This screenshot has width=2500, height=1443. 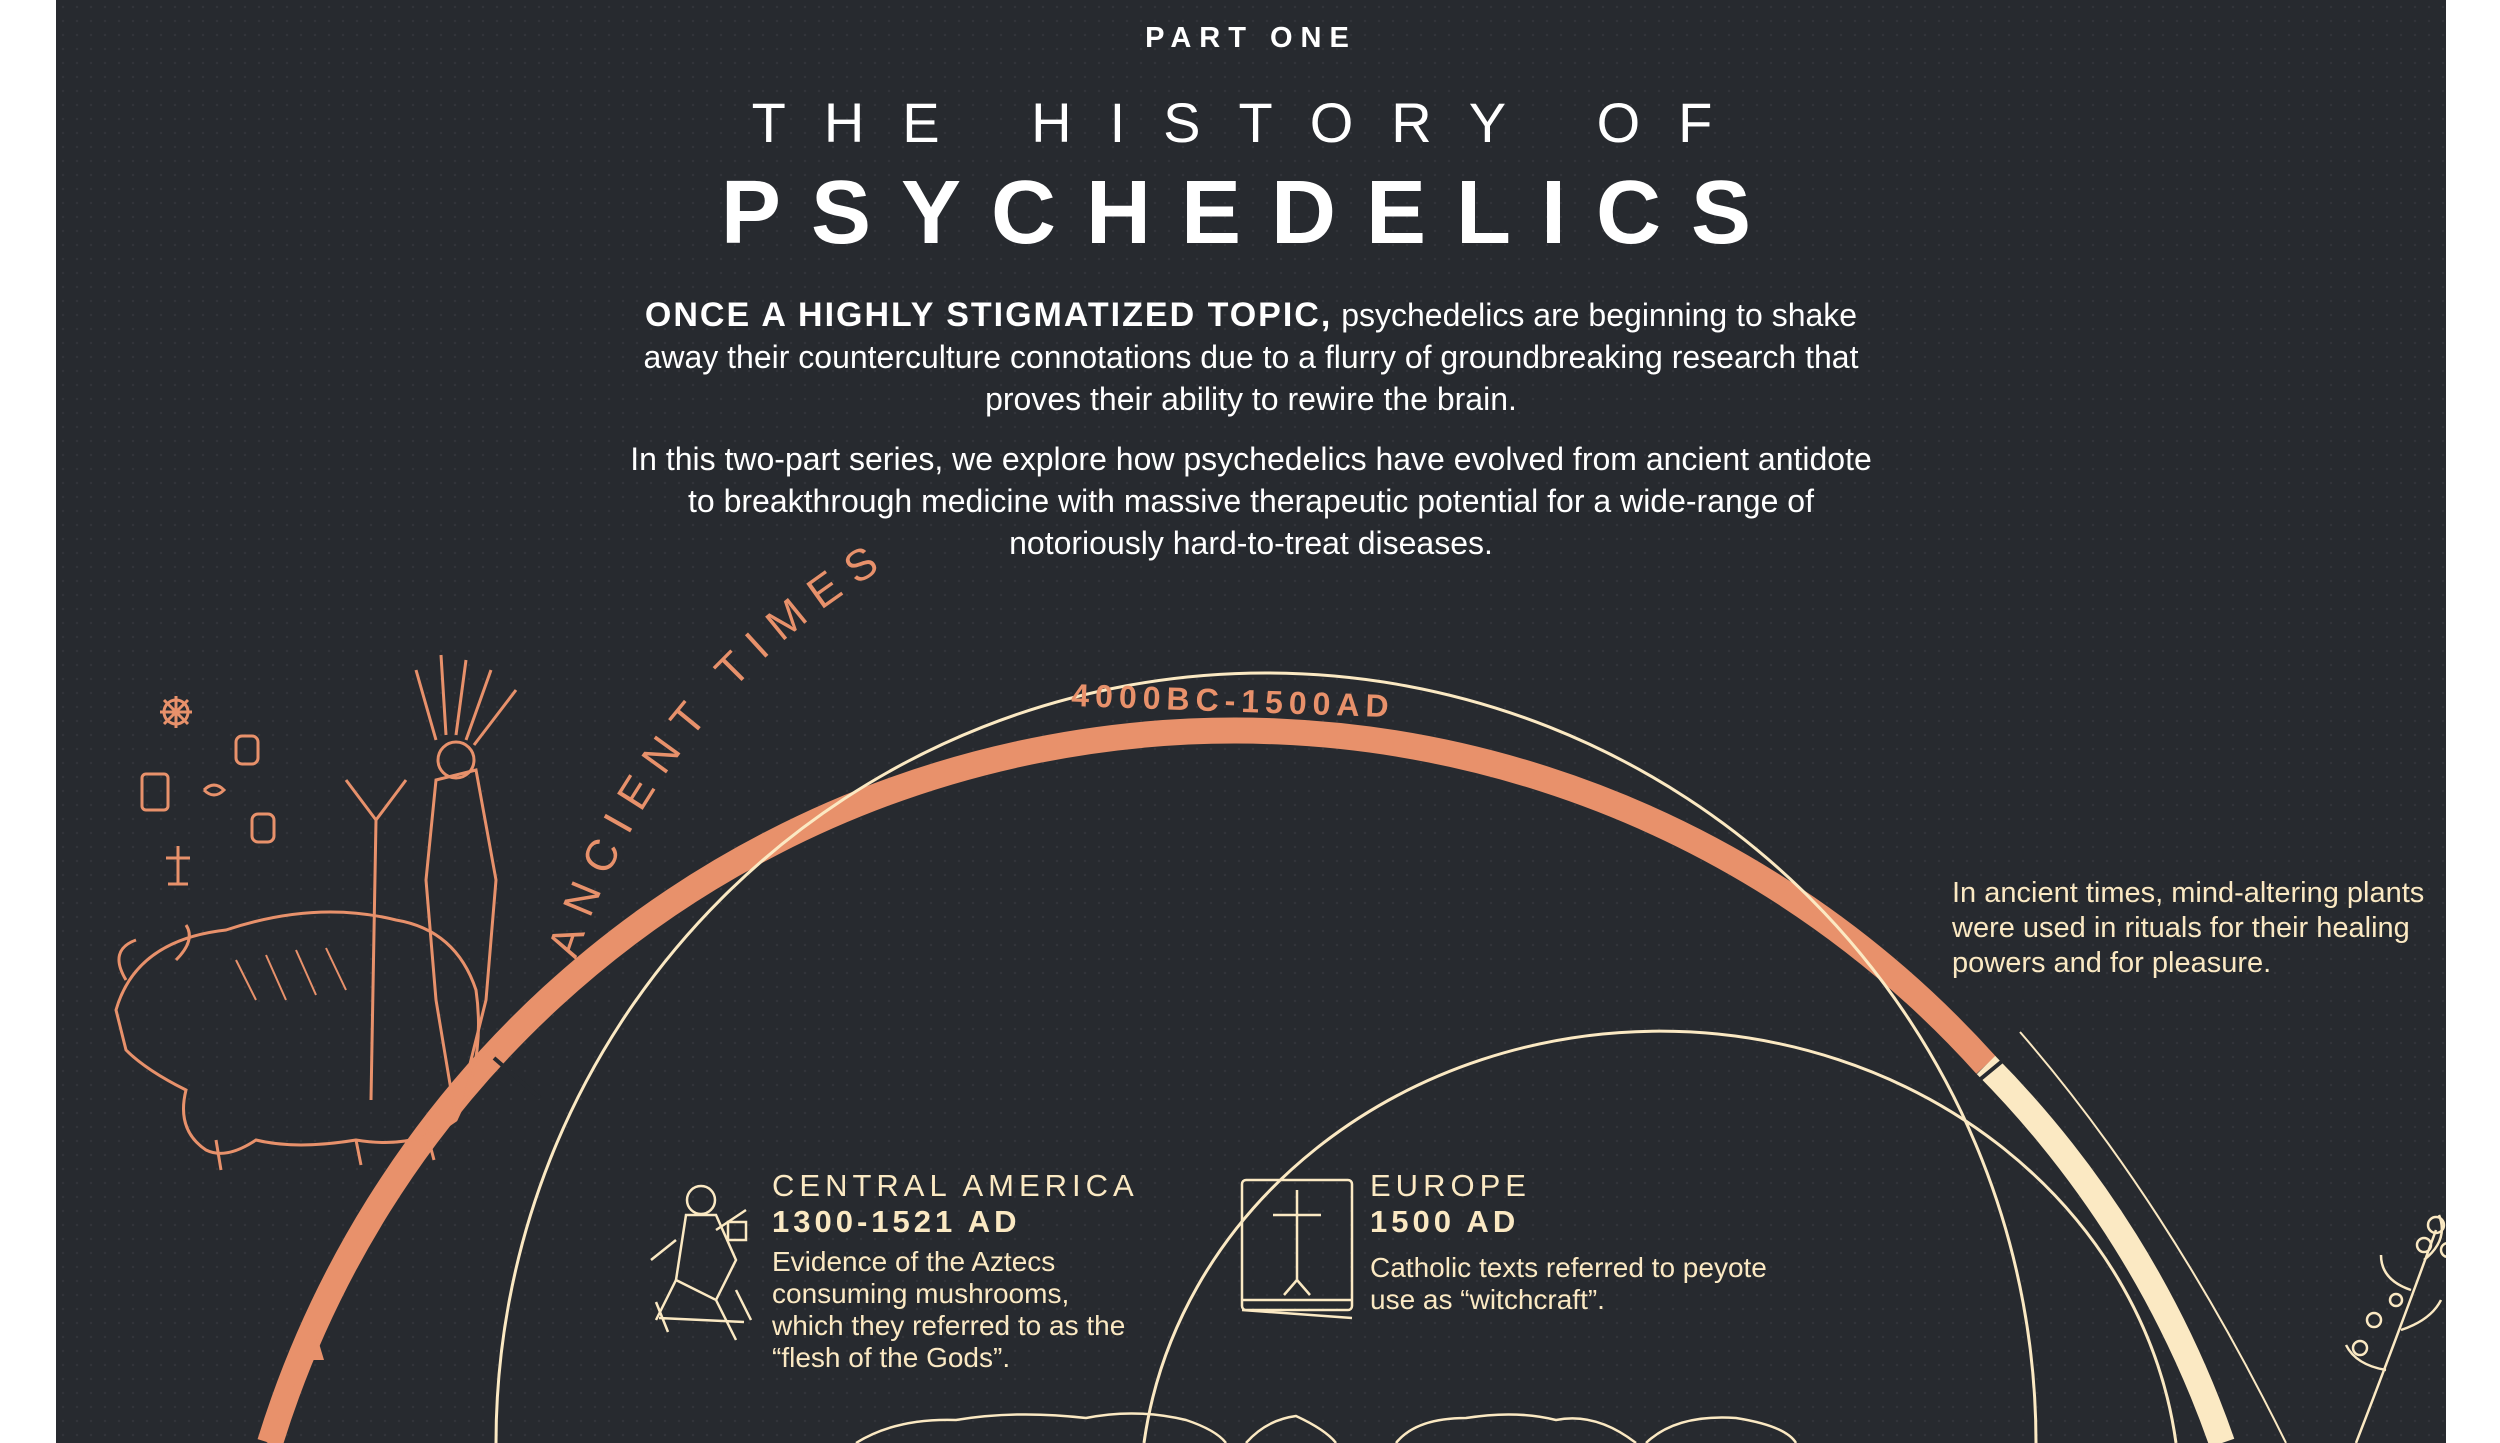 What do you see at coordinates (1450, 1185) in the screenshot?
I see `region-title-europe: EUROPE` at bounding box center [1450, 1185].